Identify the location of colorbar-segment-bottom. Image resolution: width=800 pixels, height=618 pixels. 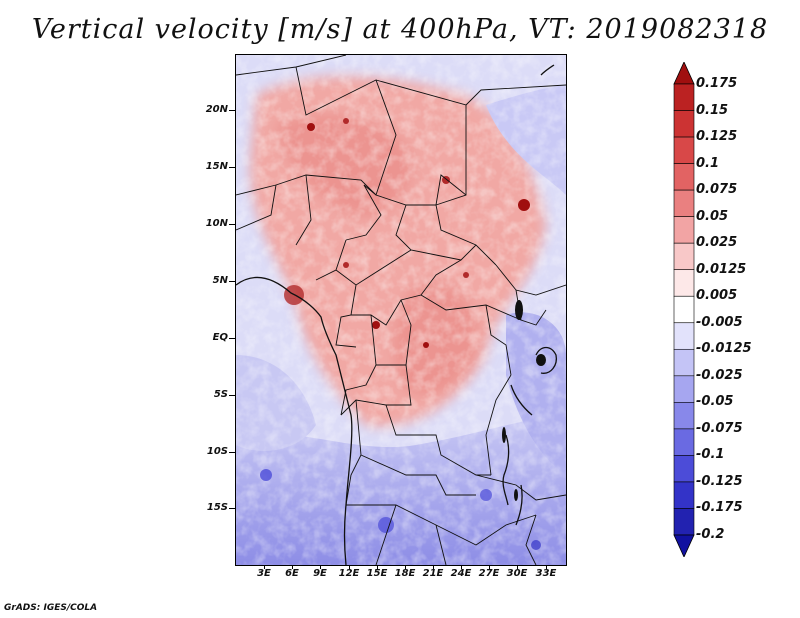
(684, 545).